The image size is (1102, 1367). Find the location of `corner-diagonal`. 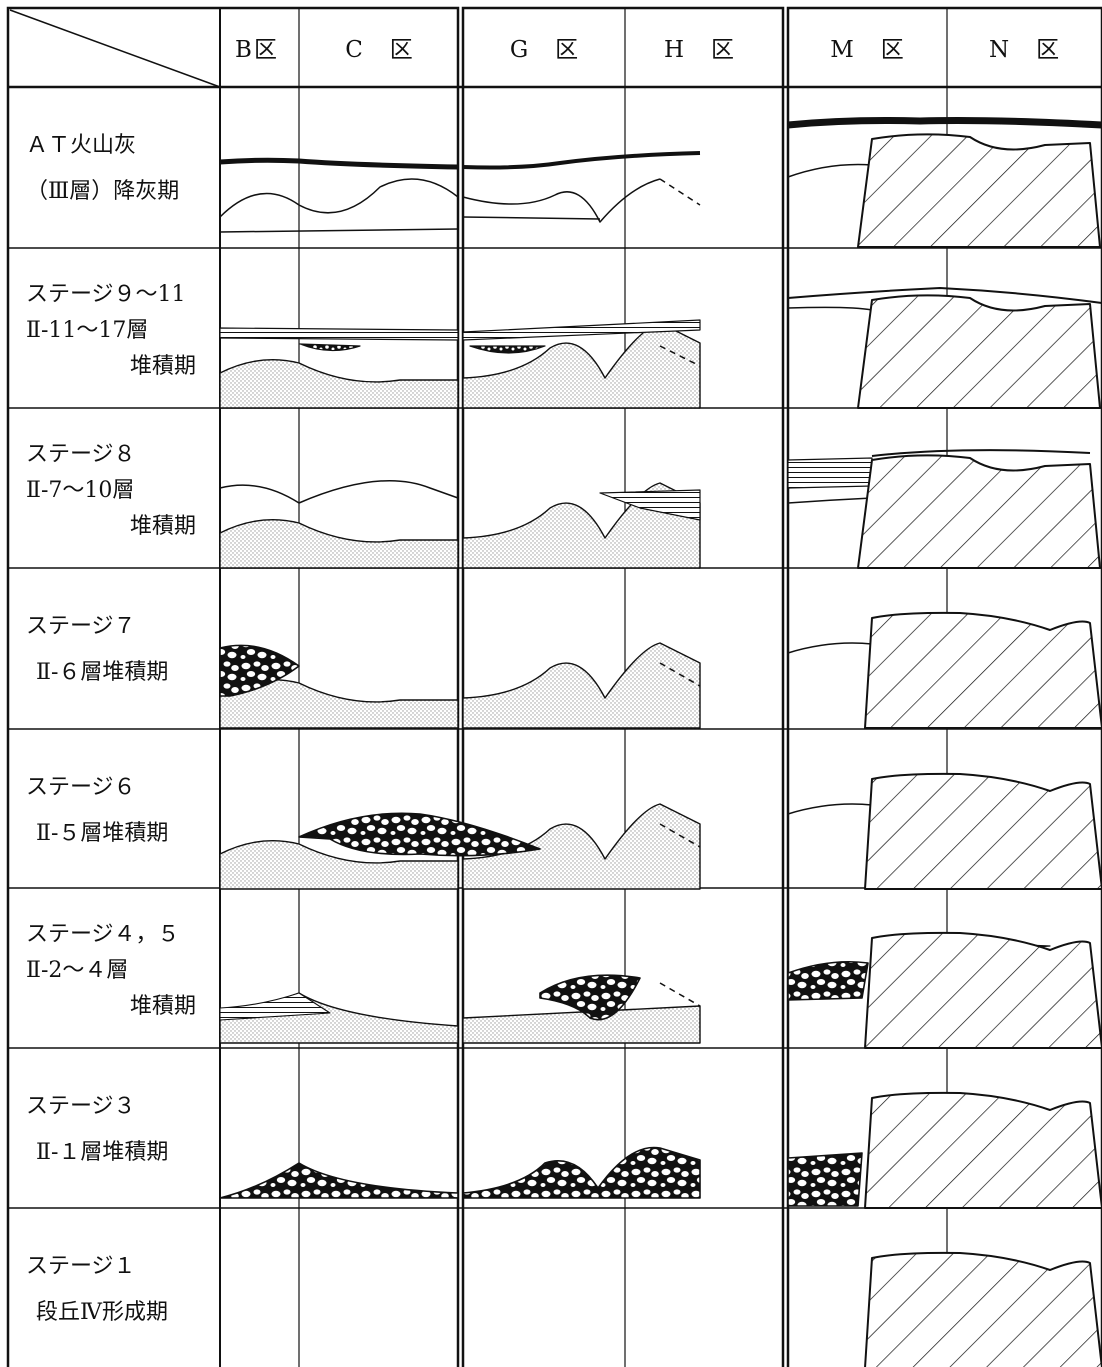

corner-diagonal is located at coordinates (115, 48).